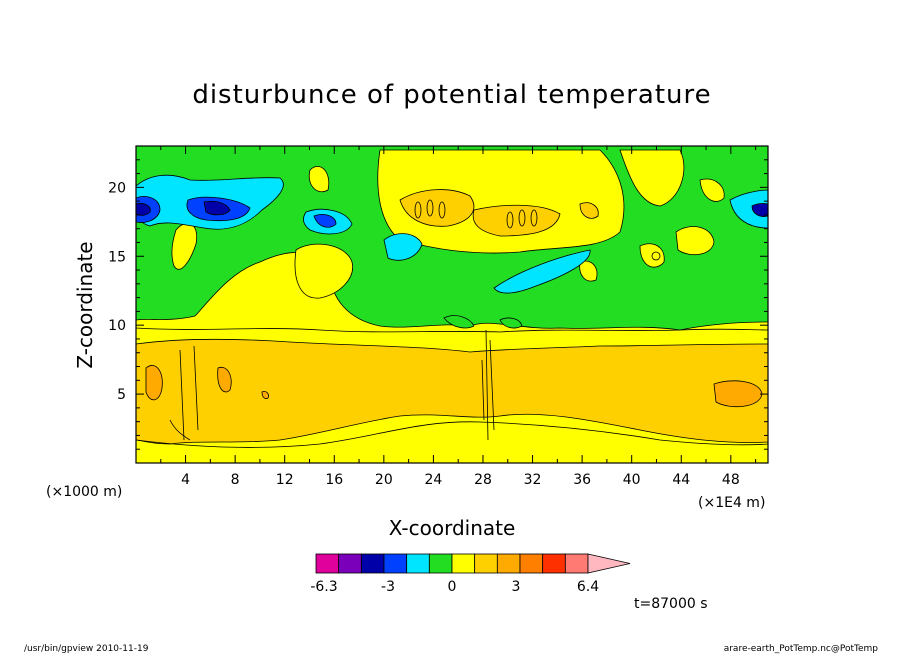  I want to click on colorbar-label: -6.3, so click(323, 587).